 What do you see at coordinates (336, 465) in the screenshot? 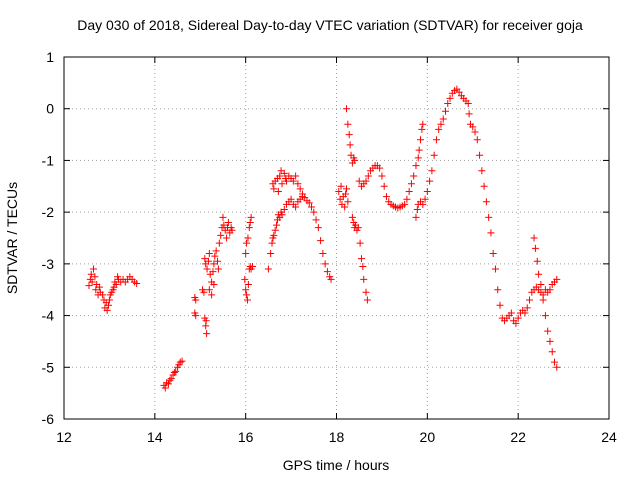
I see `x-axis-label: GPS time / hours` at bounding box center [336, 465].